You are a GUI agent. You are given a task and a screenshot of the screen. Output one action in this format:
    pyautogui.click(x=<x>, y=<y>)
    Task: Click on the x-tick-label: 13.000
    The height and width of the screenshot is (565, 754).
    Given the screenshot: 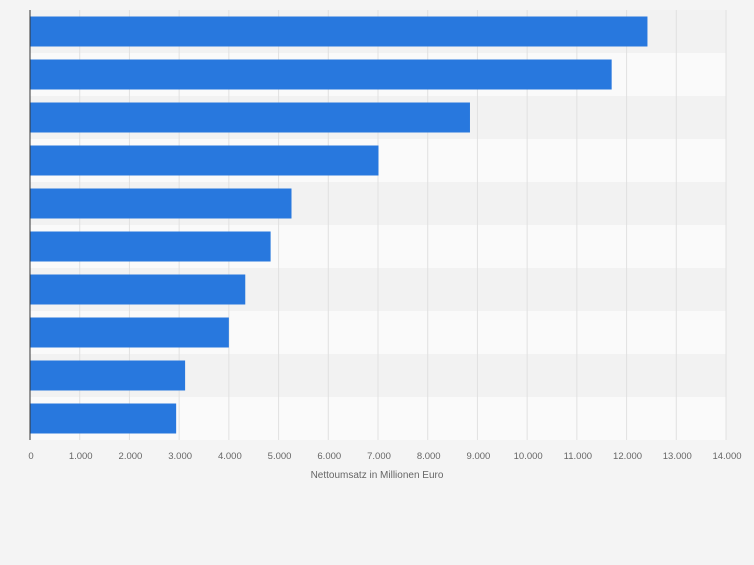 What is the action you would take?
    pyautogui.click(x=677, y=456)
    